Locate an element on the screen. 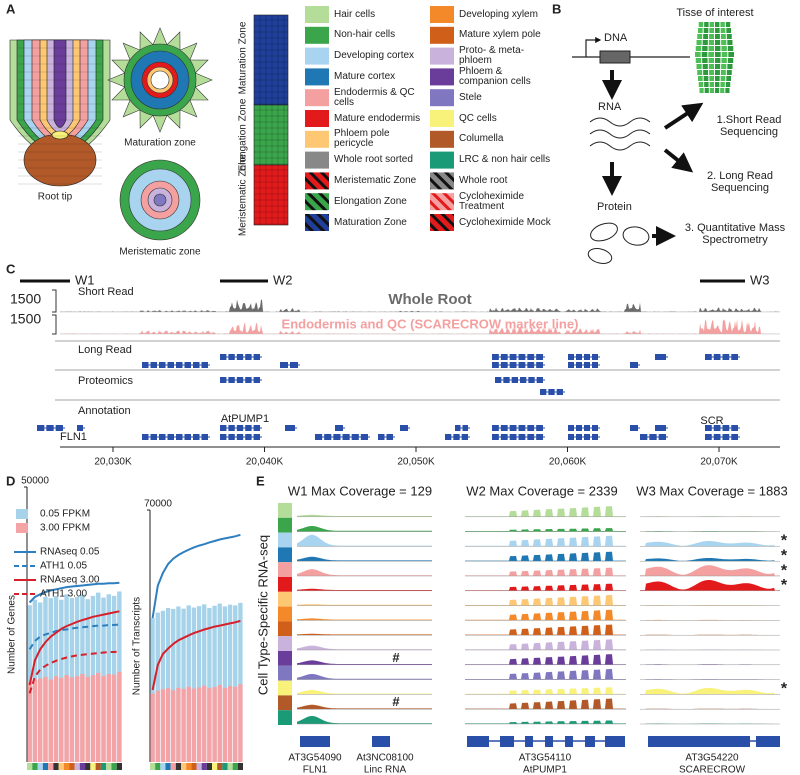  legend-label: Phloem & companion cells is located at coordinates (495, 76).